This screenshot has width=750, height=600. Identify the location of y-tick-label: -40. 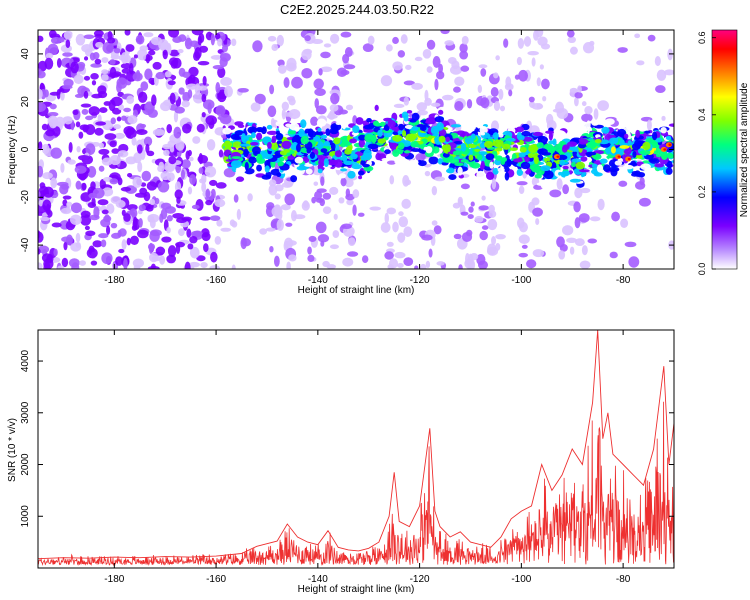
(25, 244).